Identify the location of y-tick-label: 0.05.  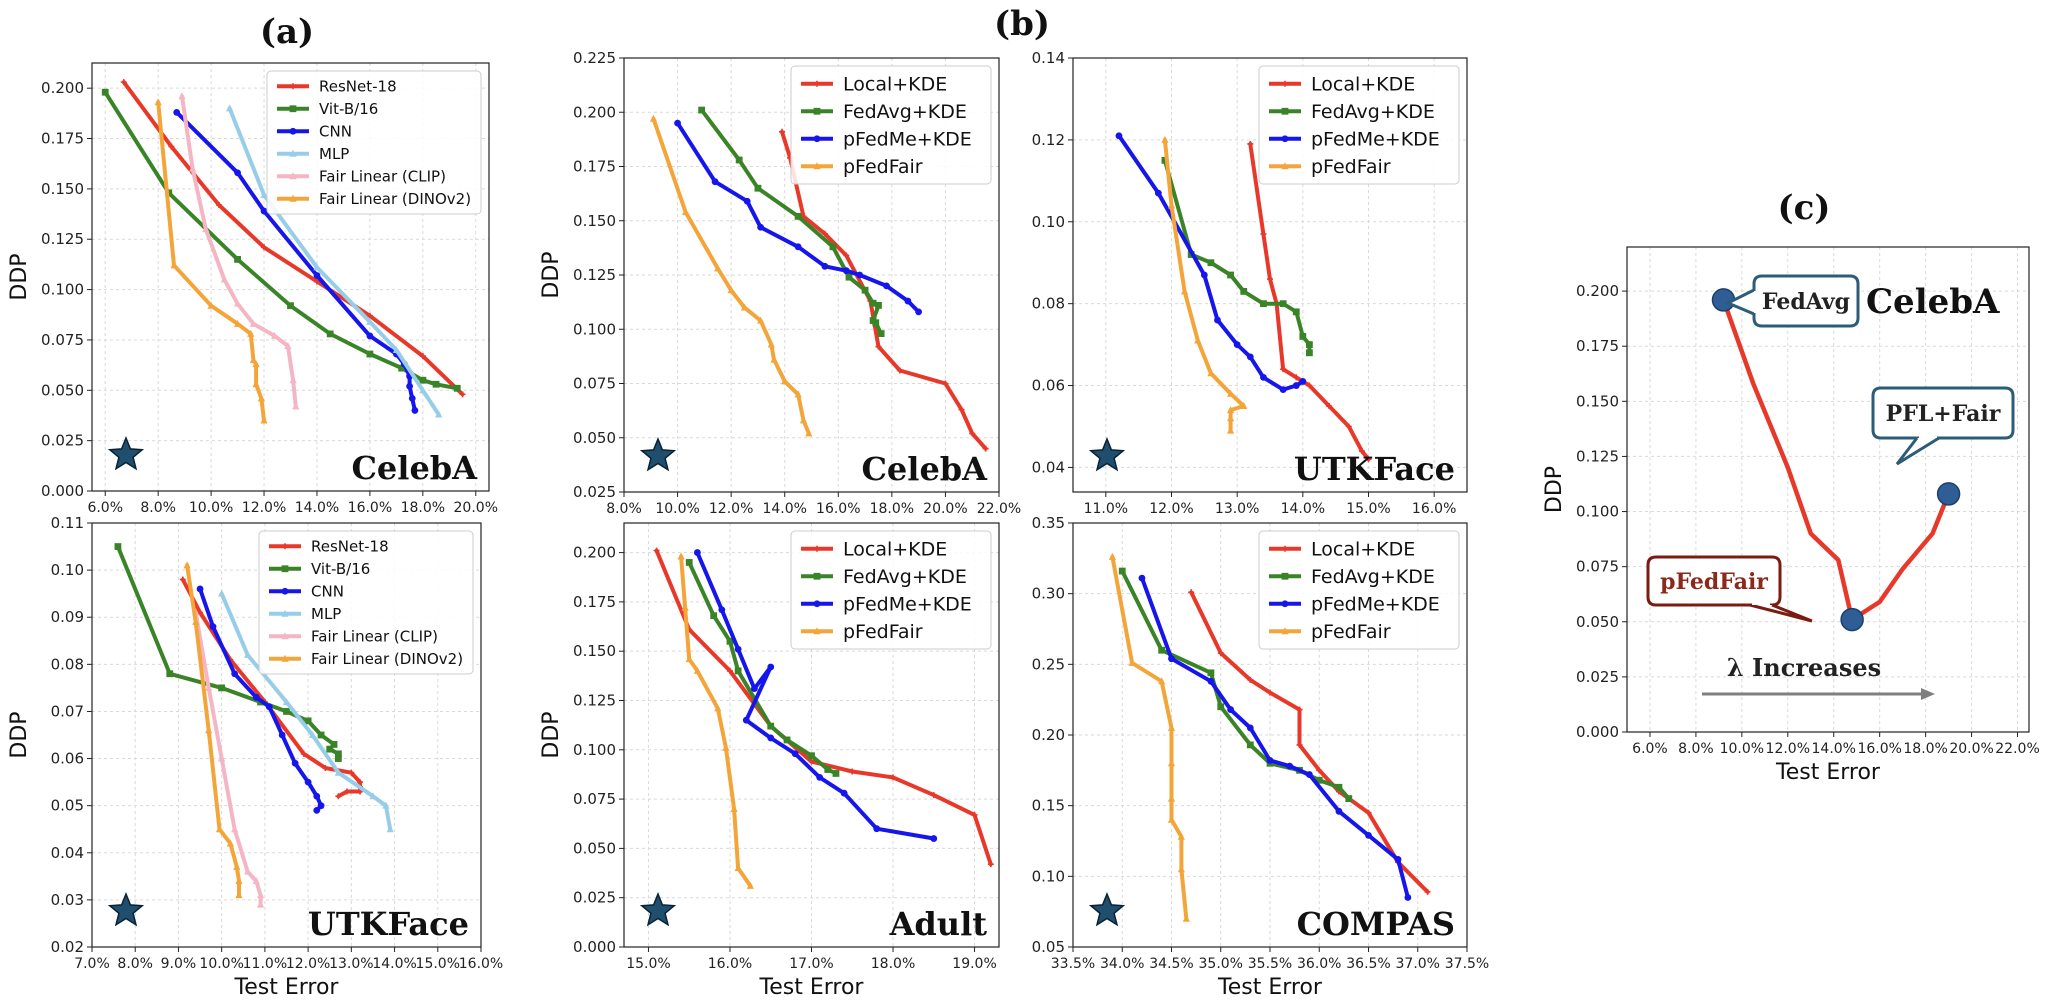
(1048, 947).